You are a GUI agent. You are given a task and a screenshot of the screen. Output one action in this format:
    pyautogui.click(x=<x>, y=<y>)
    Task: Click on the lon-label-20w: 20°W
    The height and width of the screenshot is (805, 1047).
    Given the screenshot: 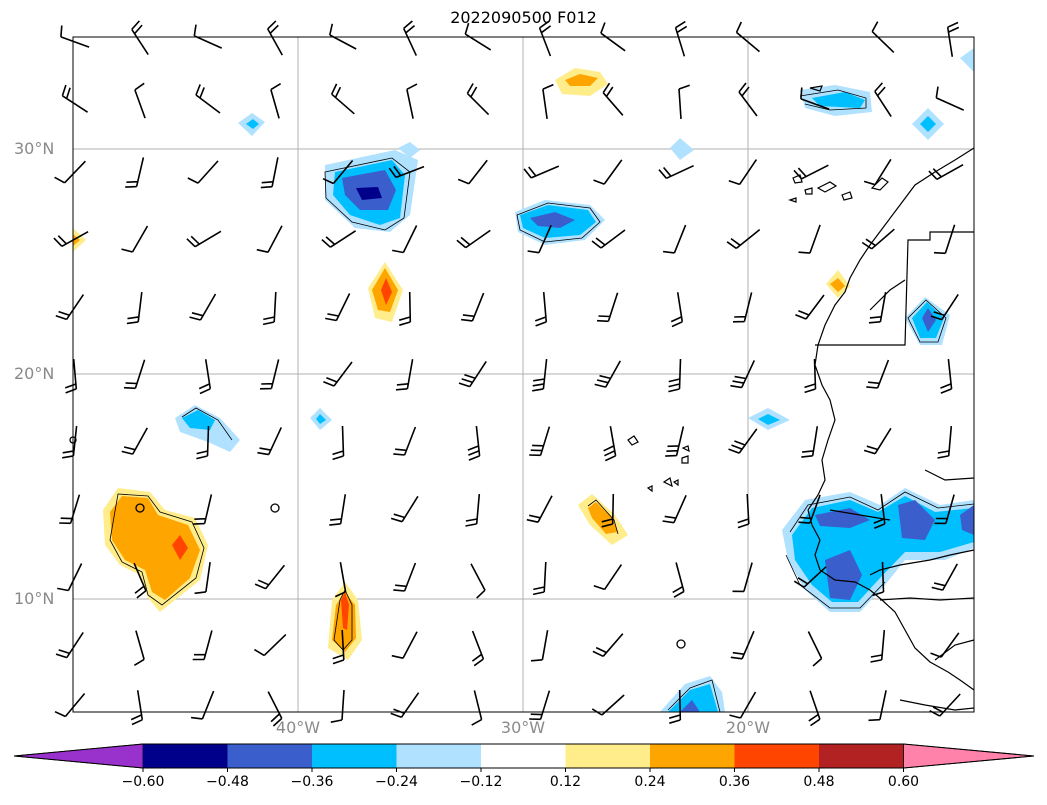 What is the action you would take?
    pyautogui.click(x=748, y=727)
    